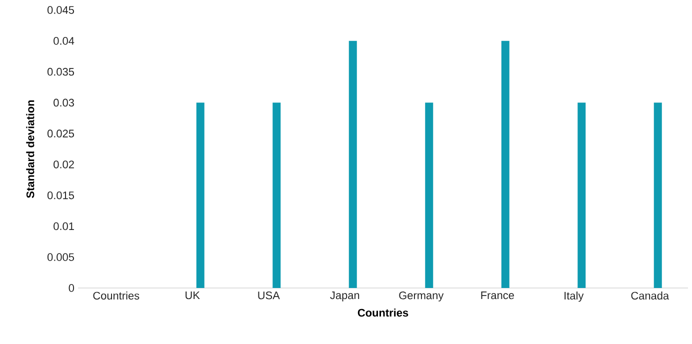 The image size is (692, 344). Describe the element at coordinates (71, 288) in the screenshot. I see `y-tick-label: 0` at that location.